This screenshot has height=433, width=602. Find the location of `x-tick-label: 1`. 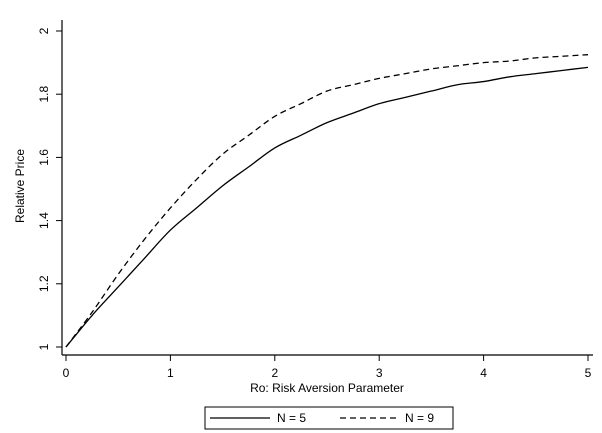

x-tick-label: 1 is located at coordinates (170, 373).